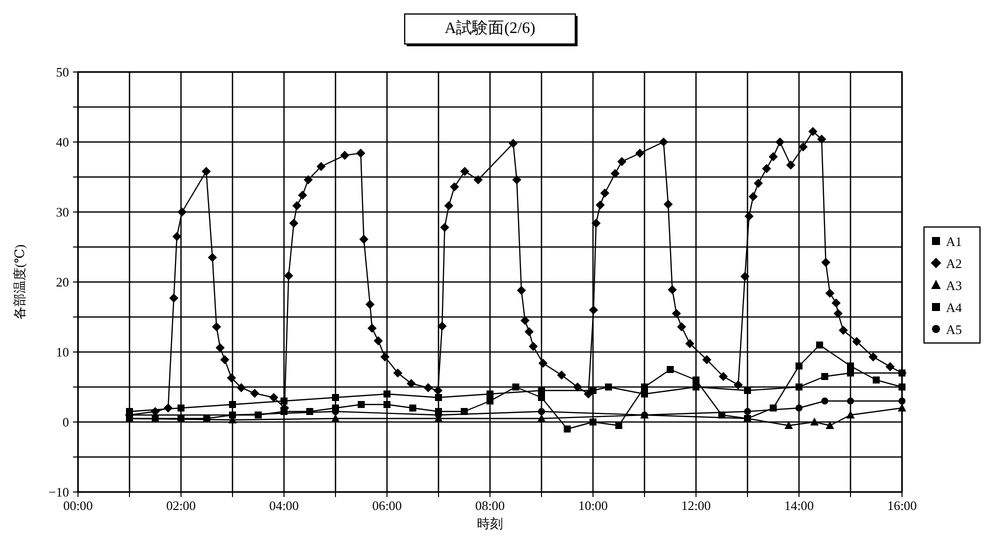  I want to click on legend-label: A1, so click(954, 241).